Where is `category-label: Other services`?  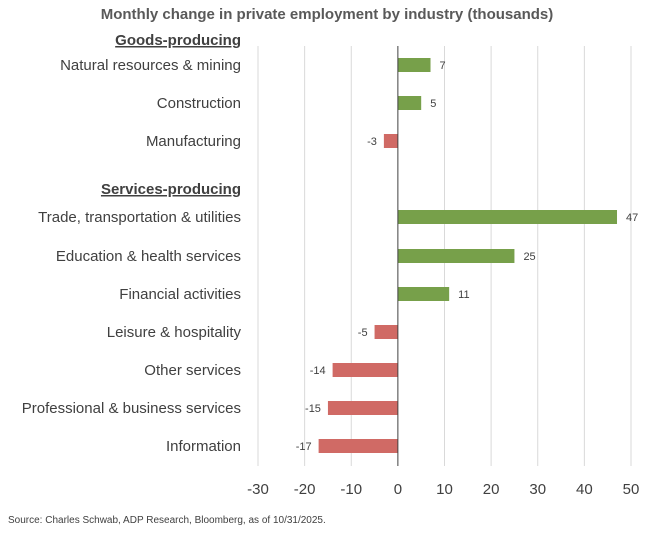 category-label: Other services is located at coordinates (192, 370).